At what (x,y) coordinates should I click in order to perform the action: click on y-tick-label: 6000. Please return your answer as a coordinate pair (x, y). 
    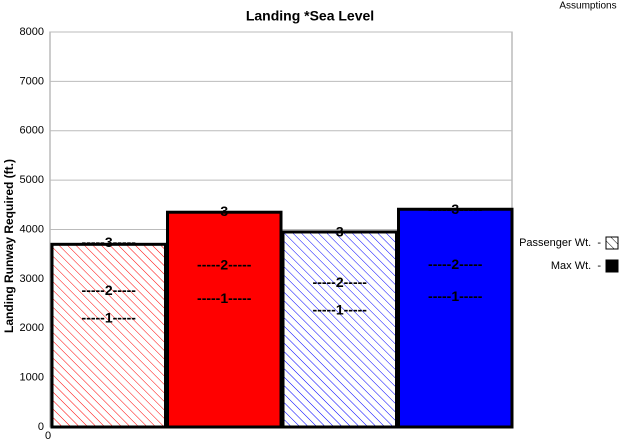
    Looking at the image, I should click on (32, 131).